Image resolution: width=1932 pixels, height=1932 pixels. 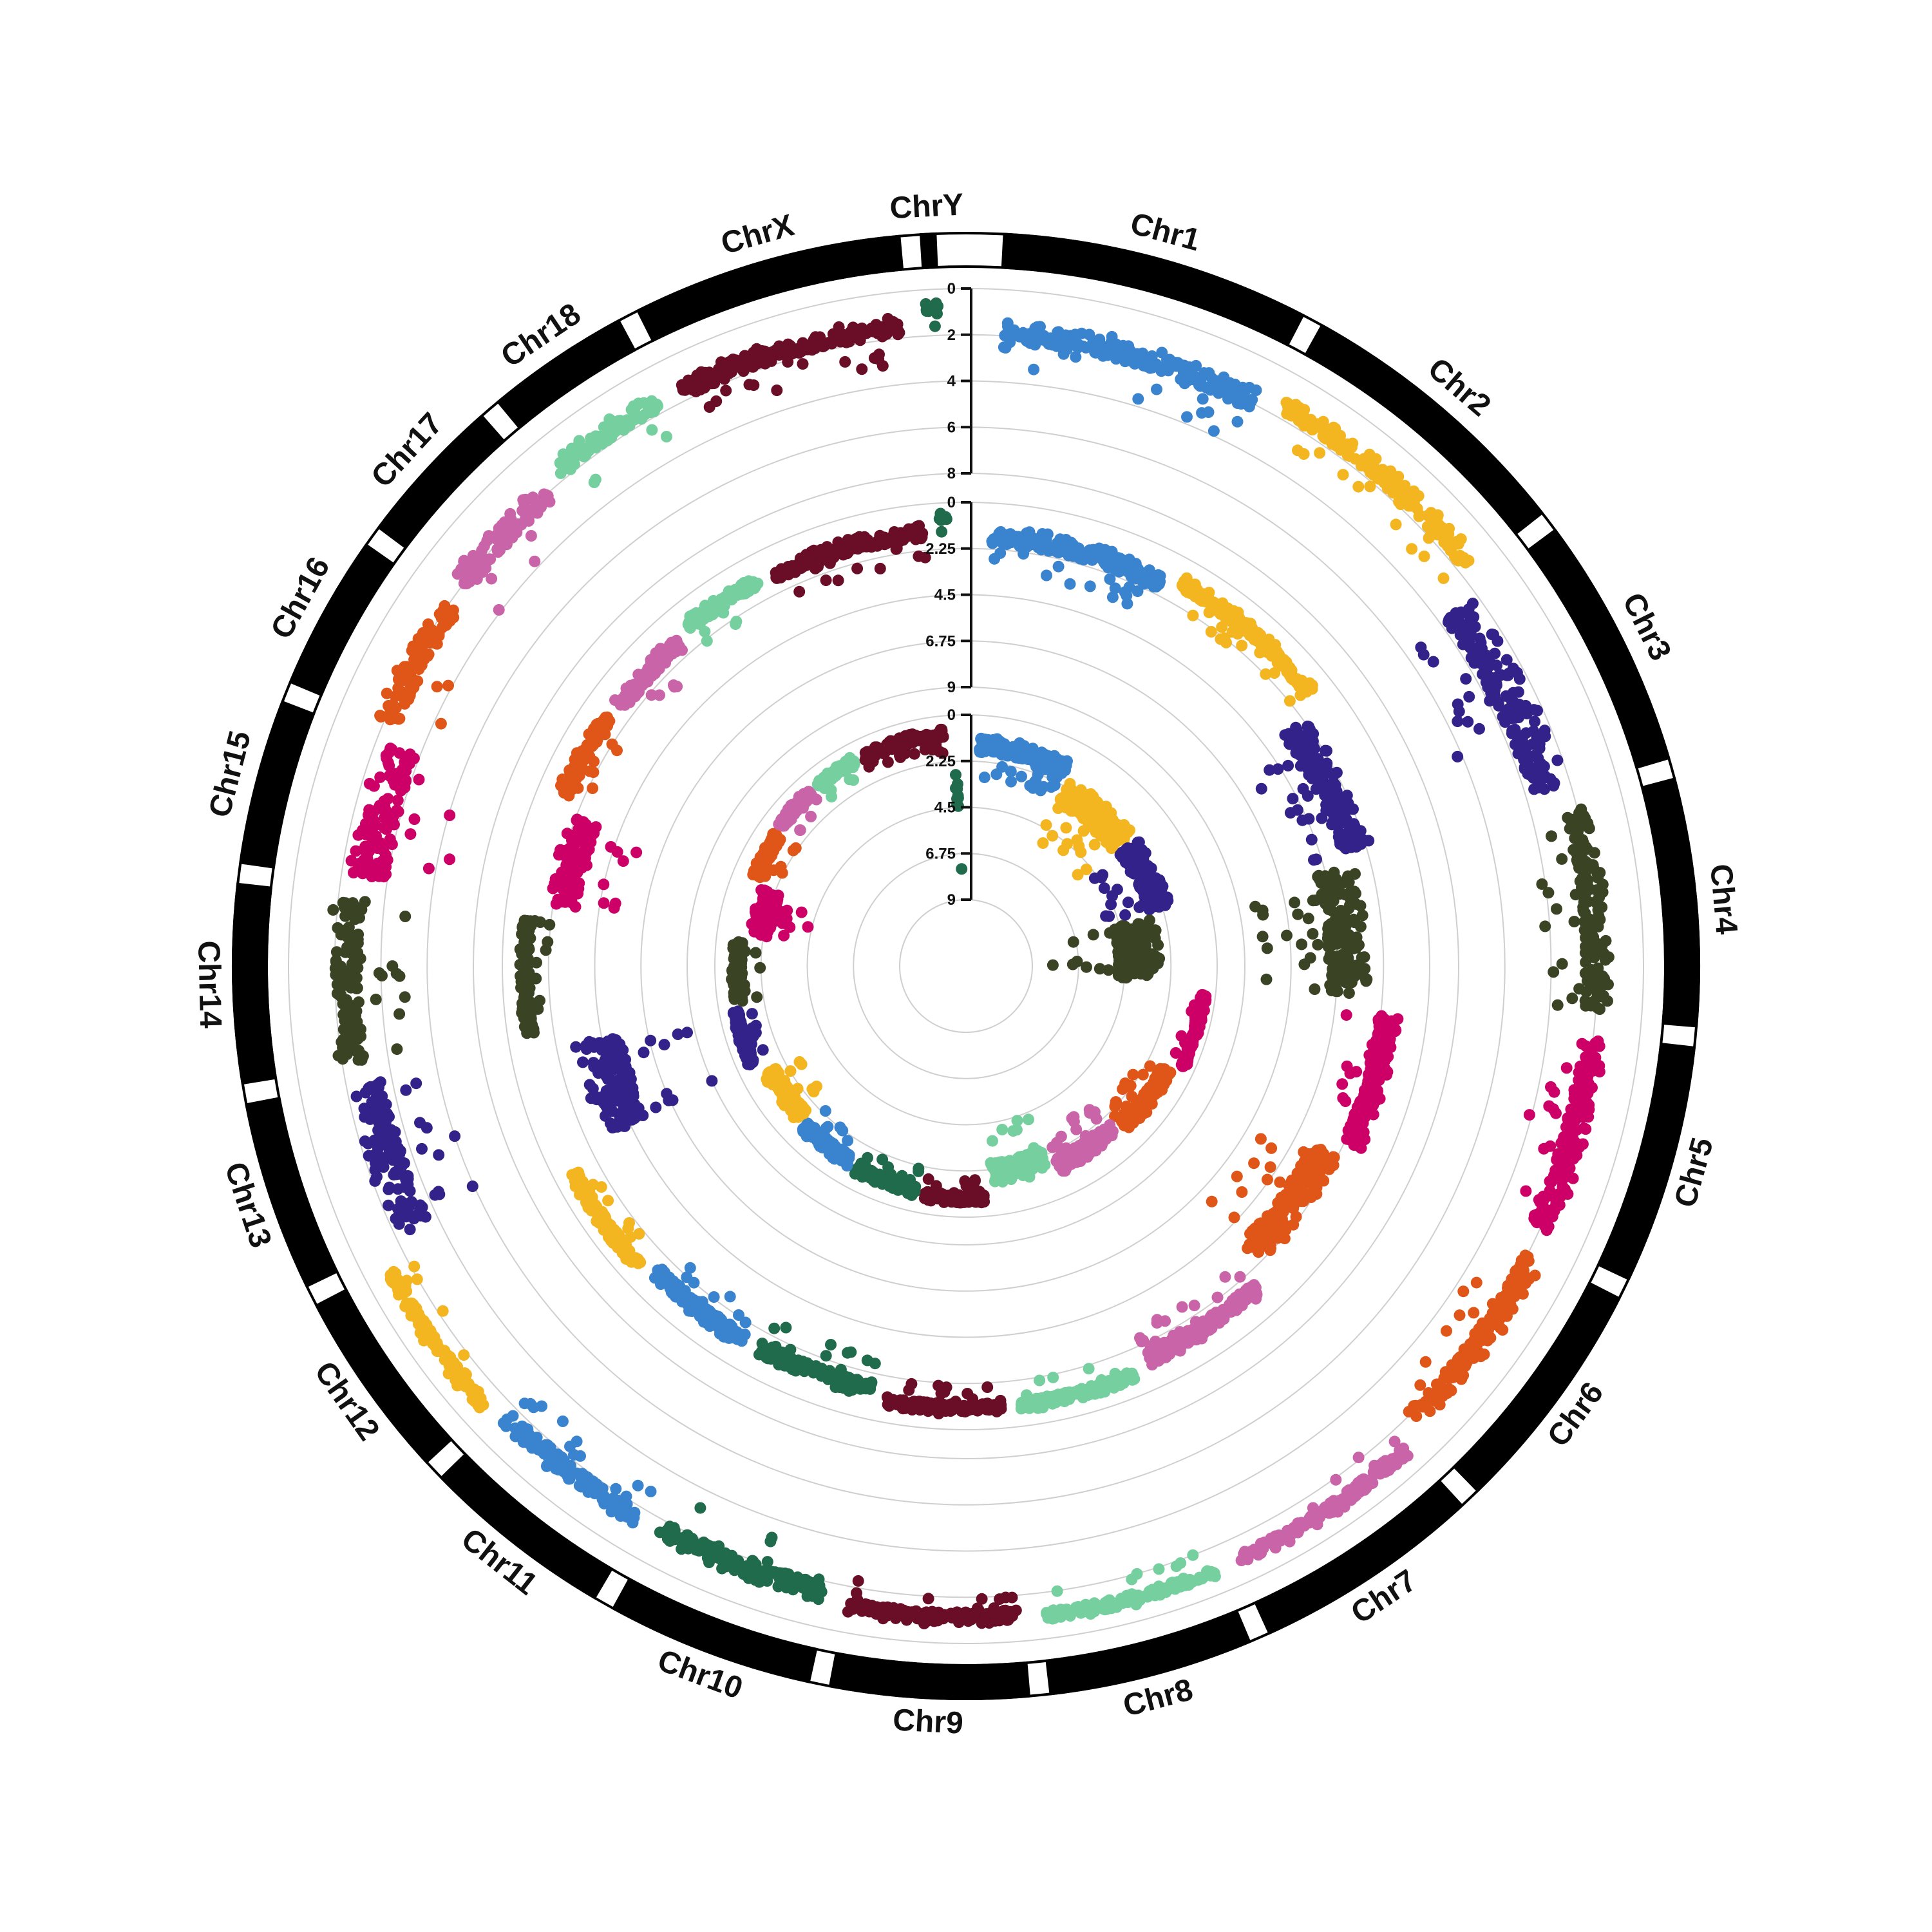 I want to click on points-chr10, so click(x=817, y=1359).